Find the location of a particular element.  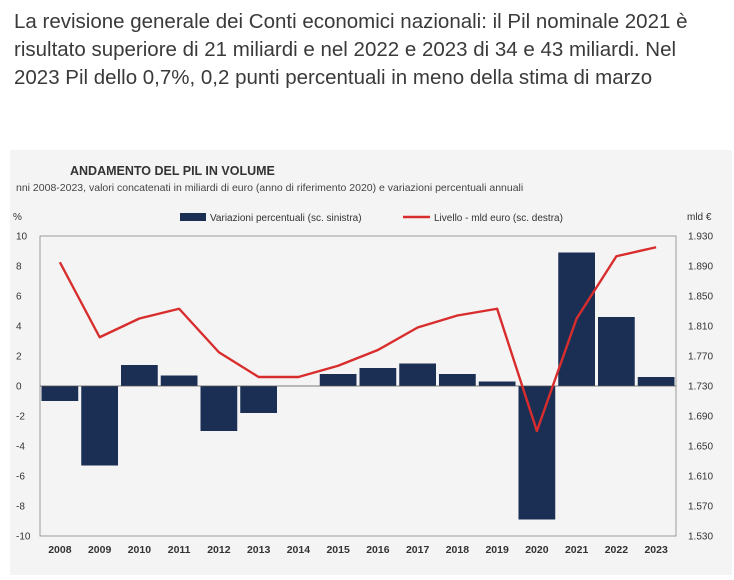

right-tick-label: 1.810 is located at coordinates (700, 327).